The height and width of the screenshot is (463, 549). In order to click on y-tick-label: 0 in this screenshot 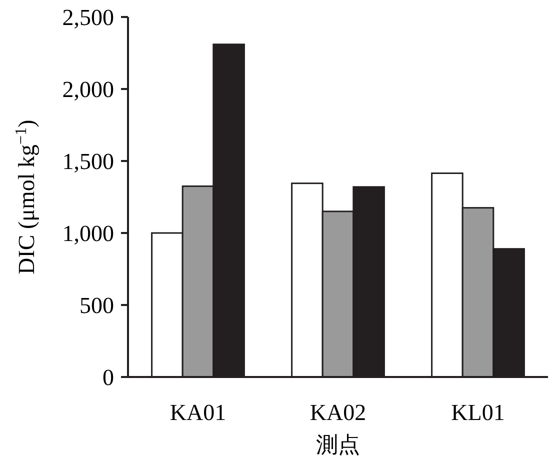, I will do `click(108, 377)`.